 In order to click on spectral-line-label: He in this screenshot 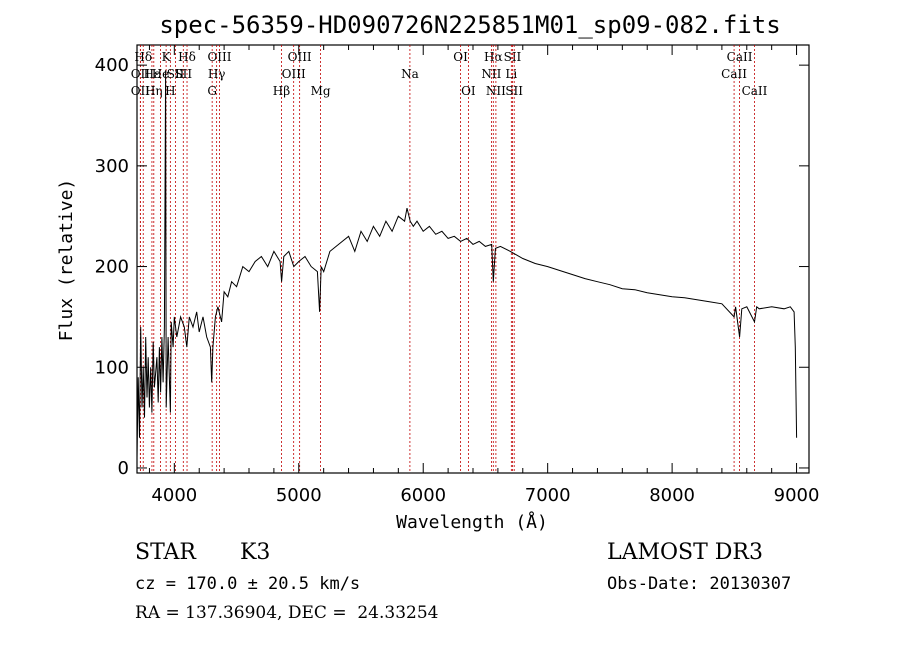, I will do `click(161, 74)`.